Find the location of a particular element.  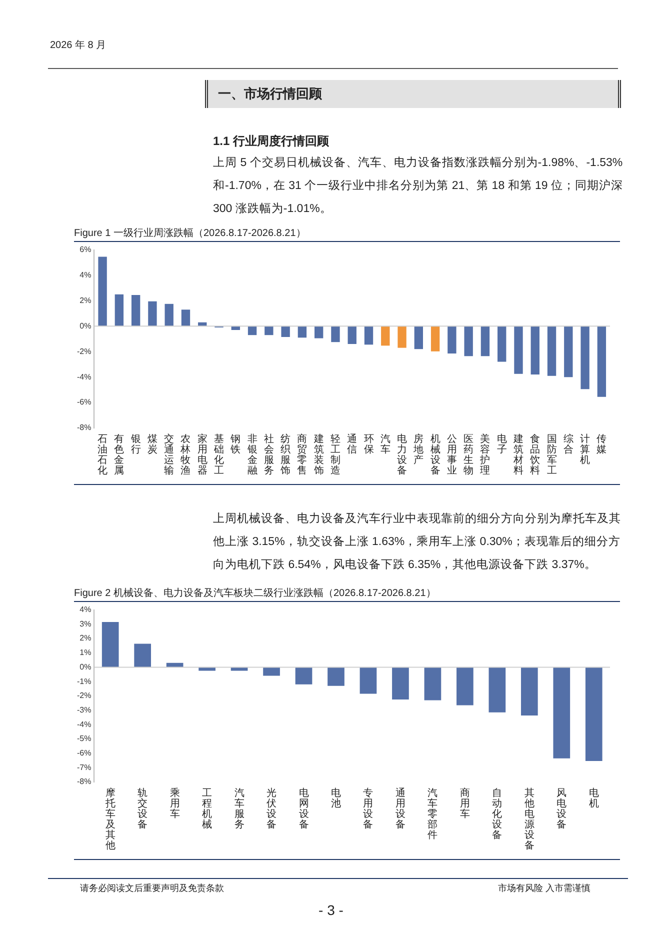

x-tick-label: 有色金属 is located at coordinates (119, 454).